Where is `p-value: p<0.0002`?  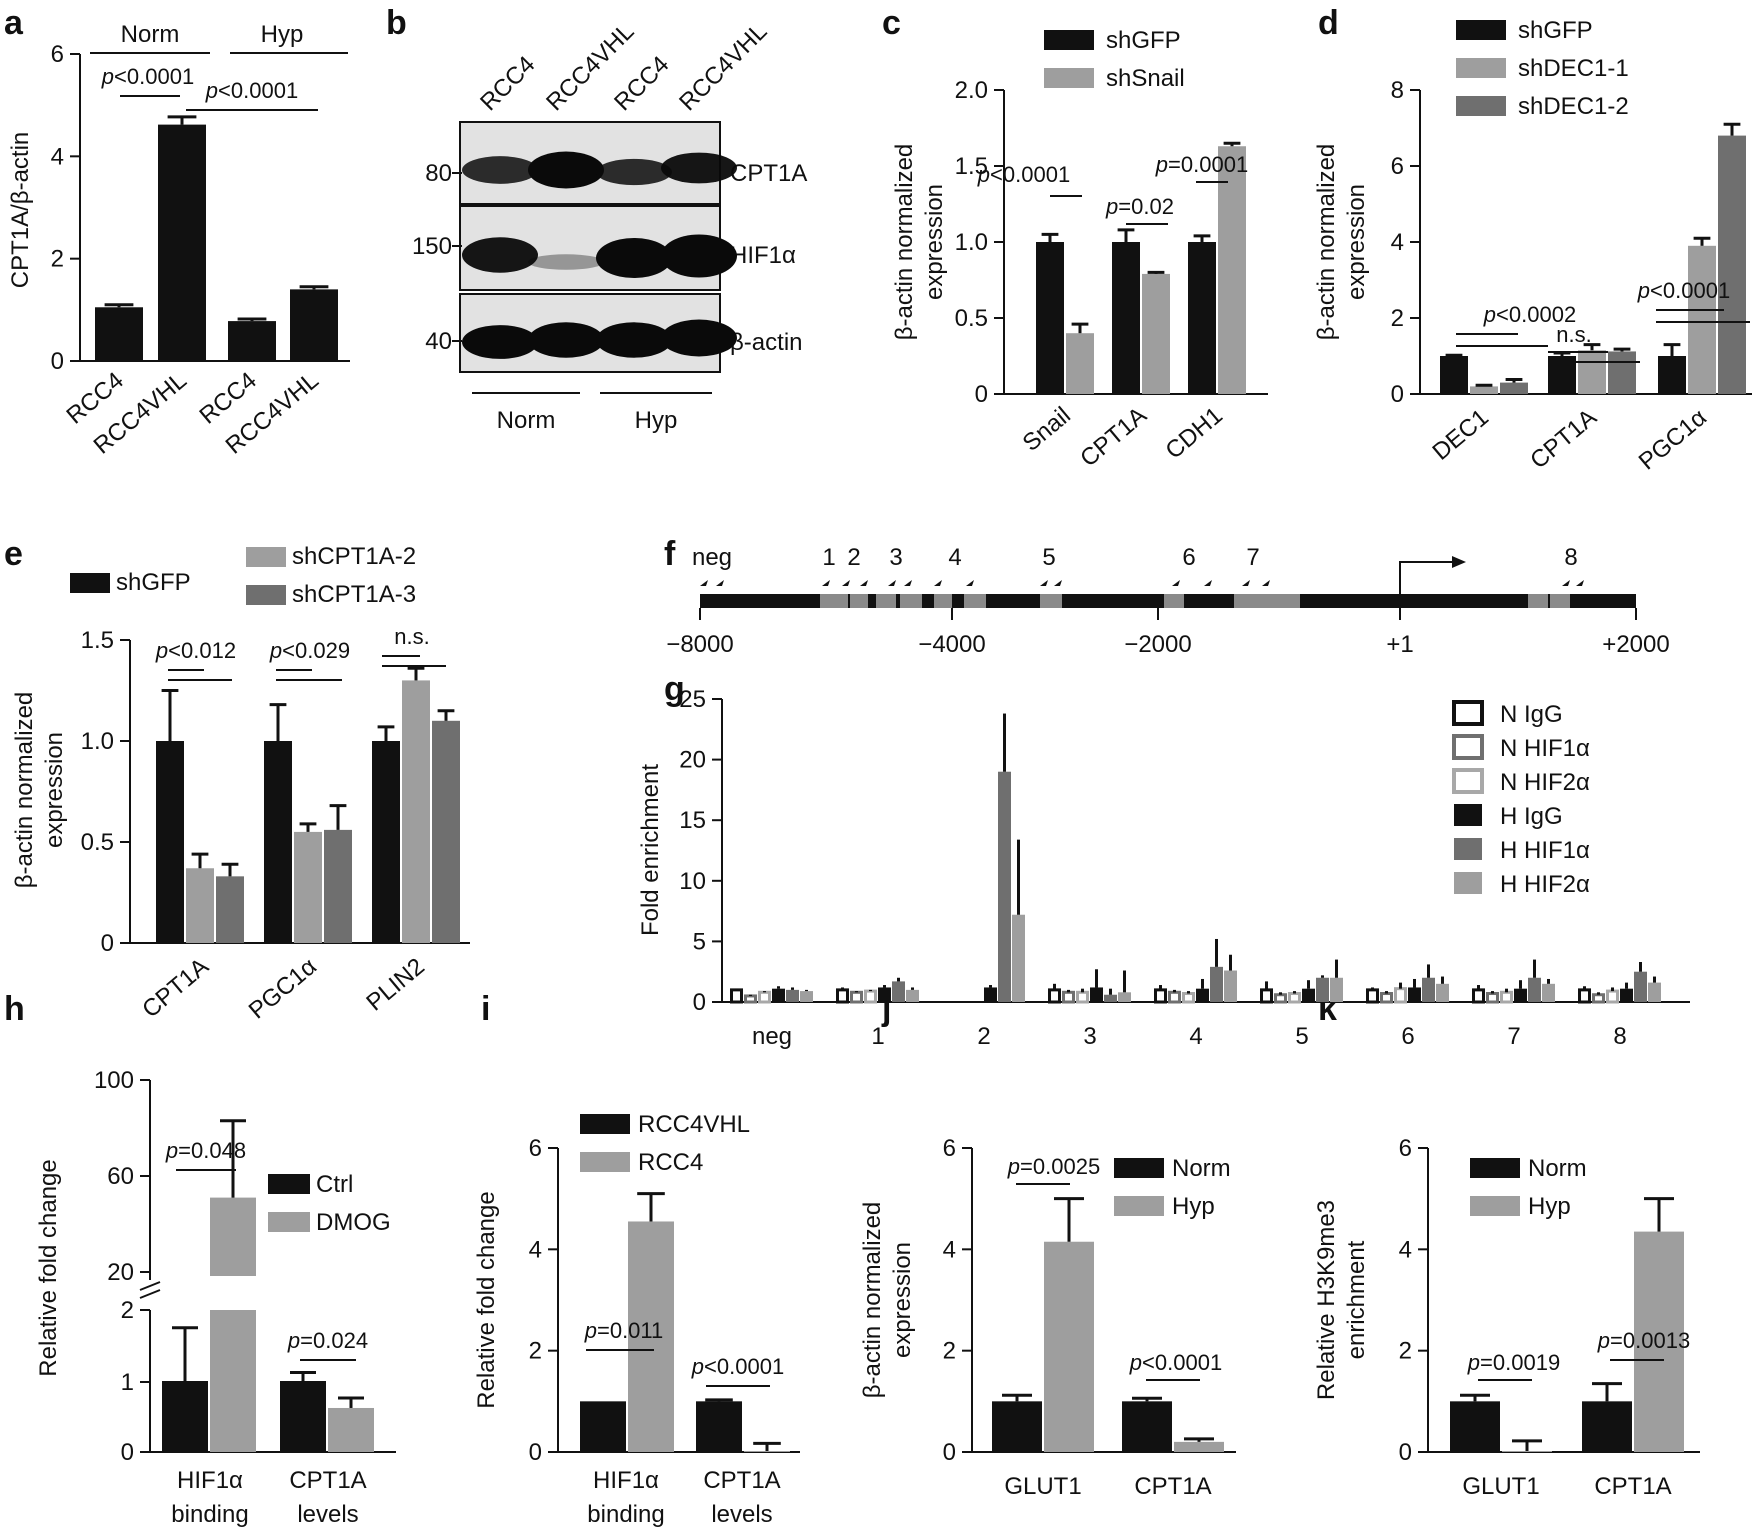
p-value: p<0.0002 is located at coordinates (1529, 314).